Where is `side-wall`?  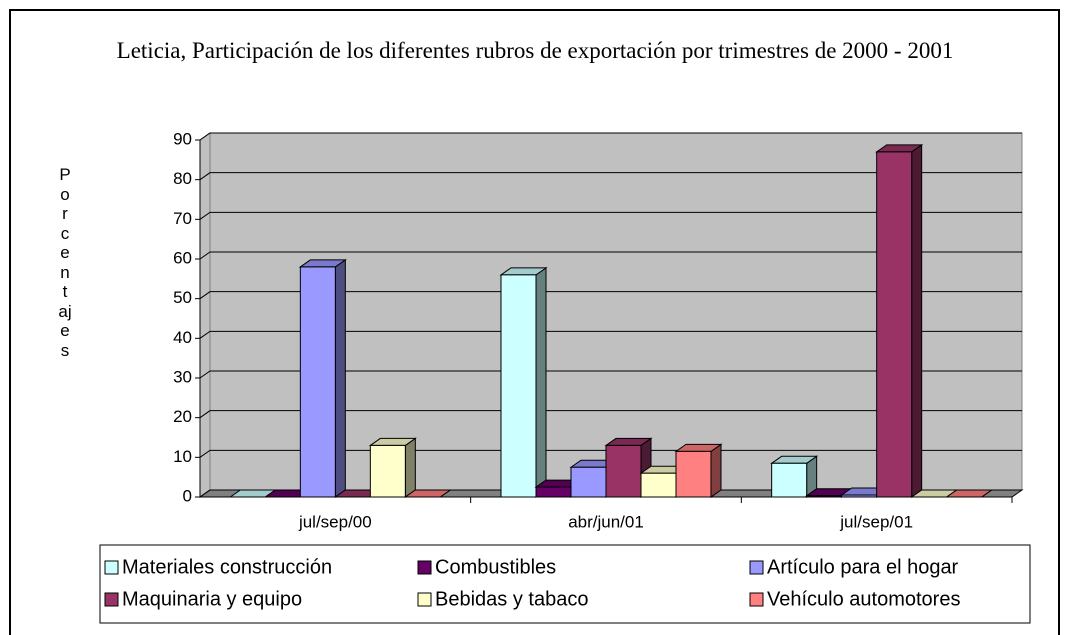
side-wall is located at coordinates (205, 315).